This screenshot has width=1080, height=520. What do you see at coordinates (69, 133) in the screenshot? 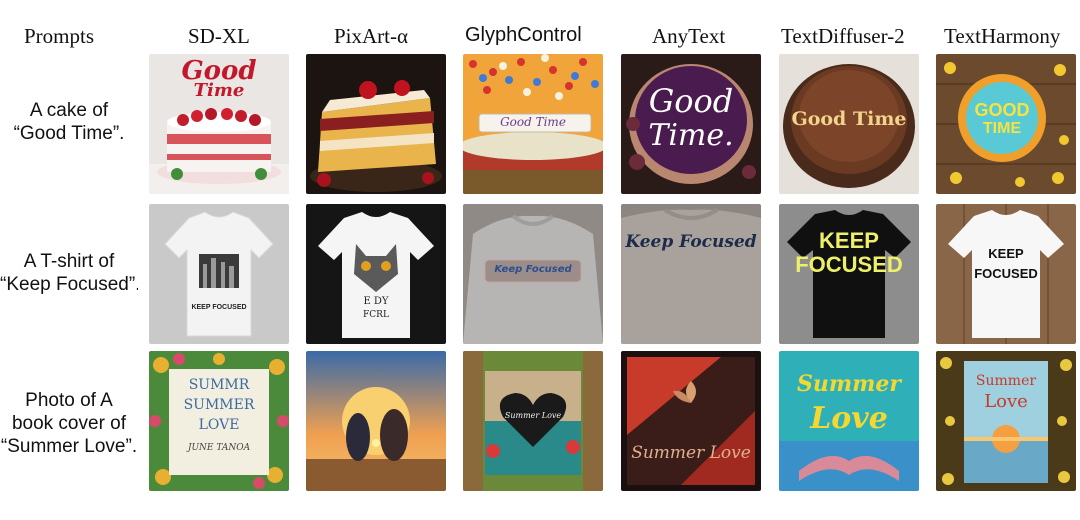
I see `prompt-line: “Good Time”.` at bounding box center [69, 133].